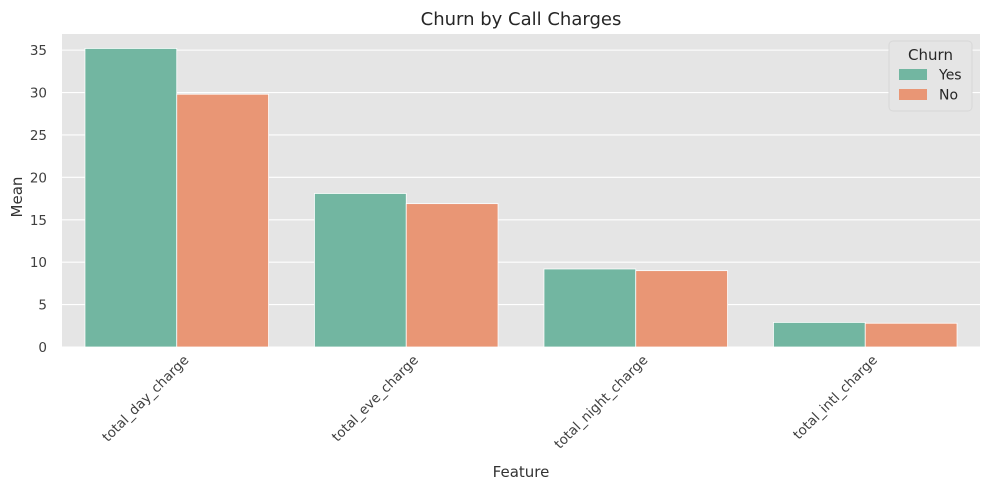 This screenshot has width=989, height=493. Describe the element at coordinates (38, 94) in the screenshot. I see `y-tick-label: 30` at that location.